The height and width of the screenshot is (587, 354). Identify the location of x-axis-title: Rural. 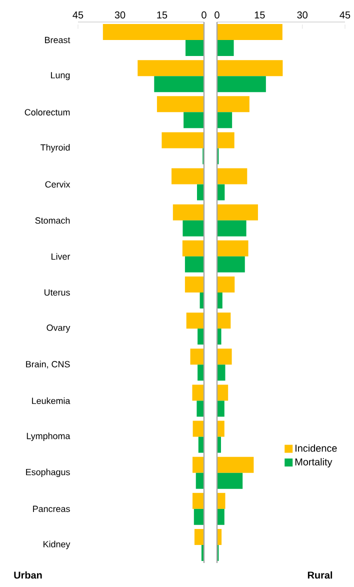
(320, 575).